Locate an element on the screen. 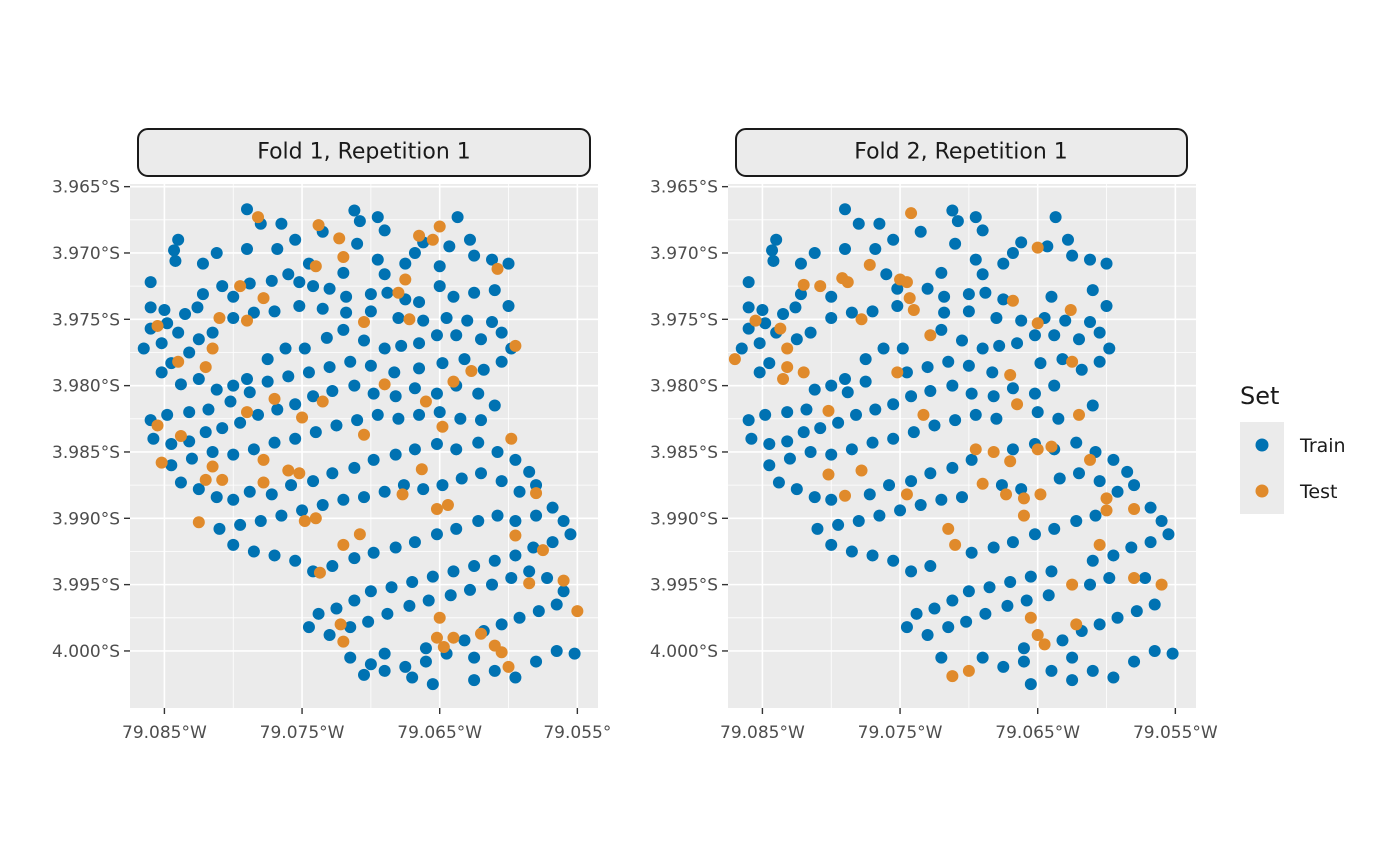 This screenshot has width=1400, height=866. x-tick-label: 79.085°W is located at coordinates (762, 733).